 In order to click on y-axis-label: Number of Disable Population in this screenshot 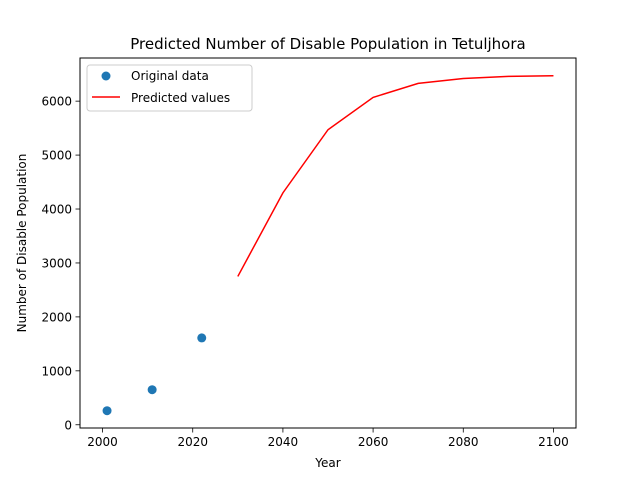, I will do `click(22, 243)`.